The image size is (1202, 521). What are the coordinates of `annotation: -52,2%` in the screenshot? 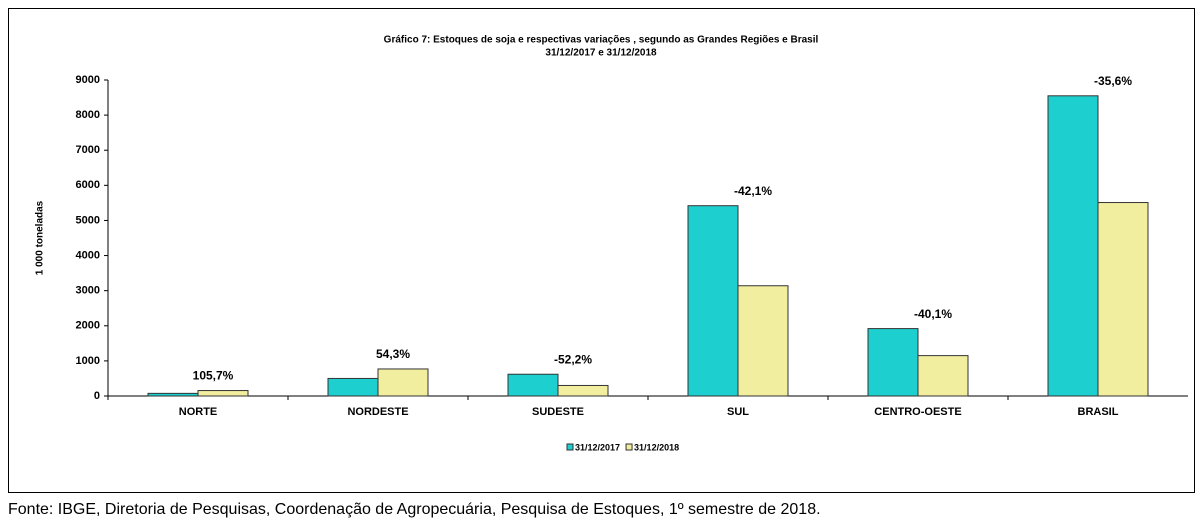 It's located at (573, 359).